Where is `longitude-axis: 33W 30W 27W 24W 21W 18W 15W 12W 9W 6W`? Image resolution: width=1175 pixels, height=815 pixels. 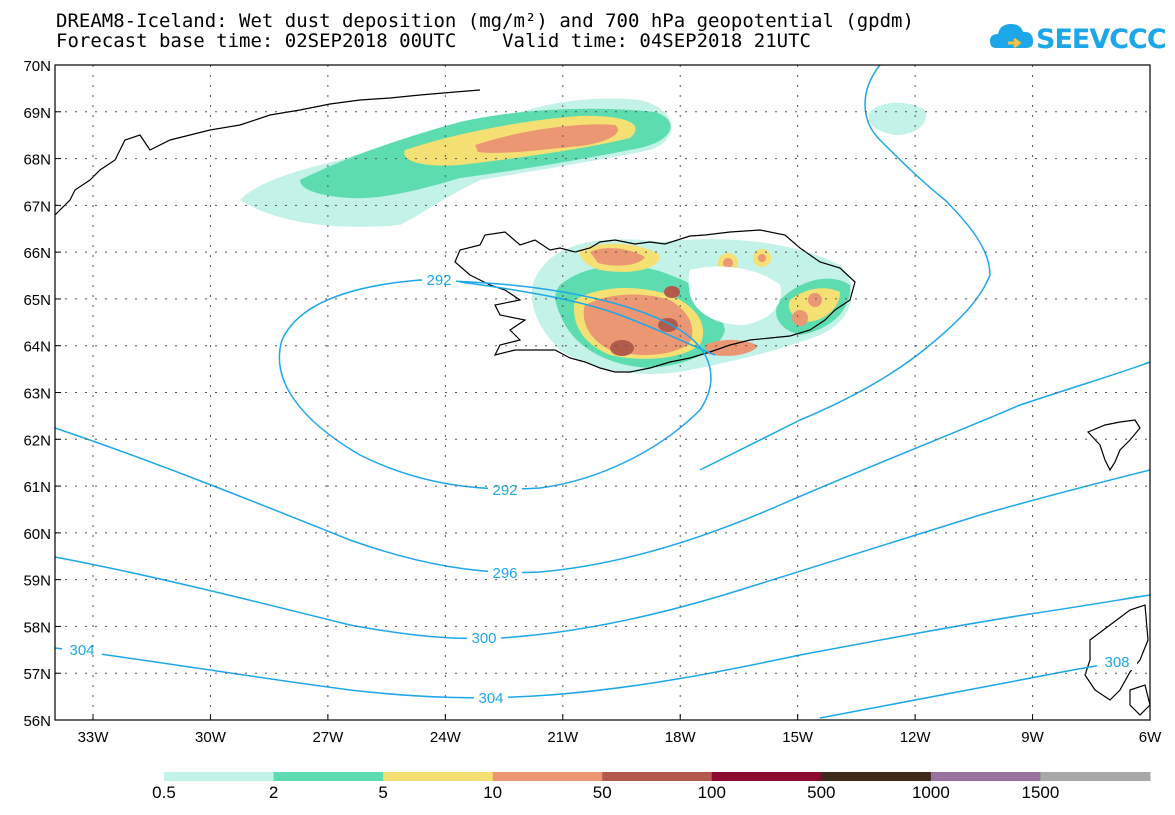 longitude-axis: 33W 30W 27W 24W 21W 18W 15W 12W 9W 6W is located at coordinates (620, 730).